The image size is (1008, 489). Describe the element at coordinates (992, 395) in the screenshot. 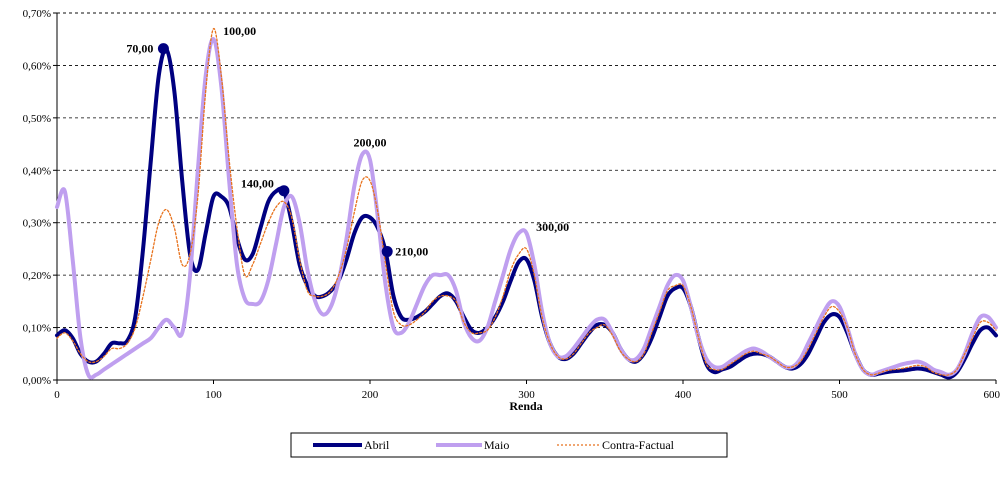

I see `x-tick-label: 600` at that location.